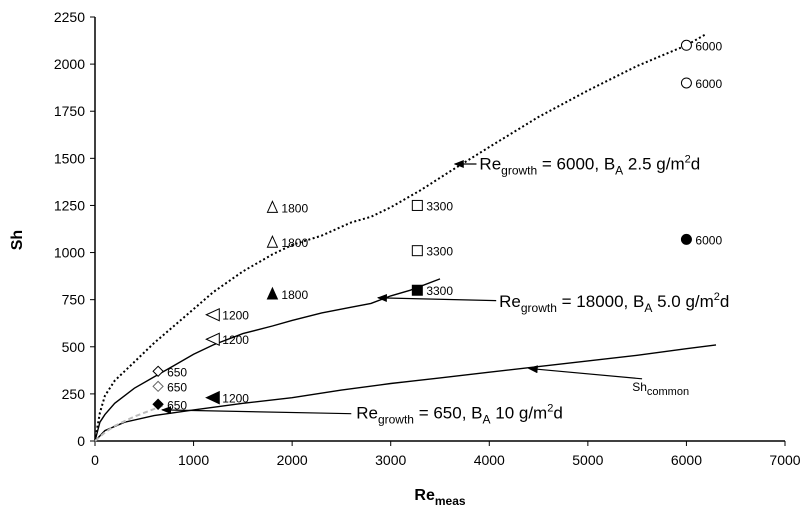 The width and height of the screenshot is (804, 524). I want to click on annotation-a6000: Regrowth = 6000, BA 2.5 g/m2d, so click(589, 166).